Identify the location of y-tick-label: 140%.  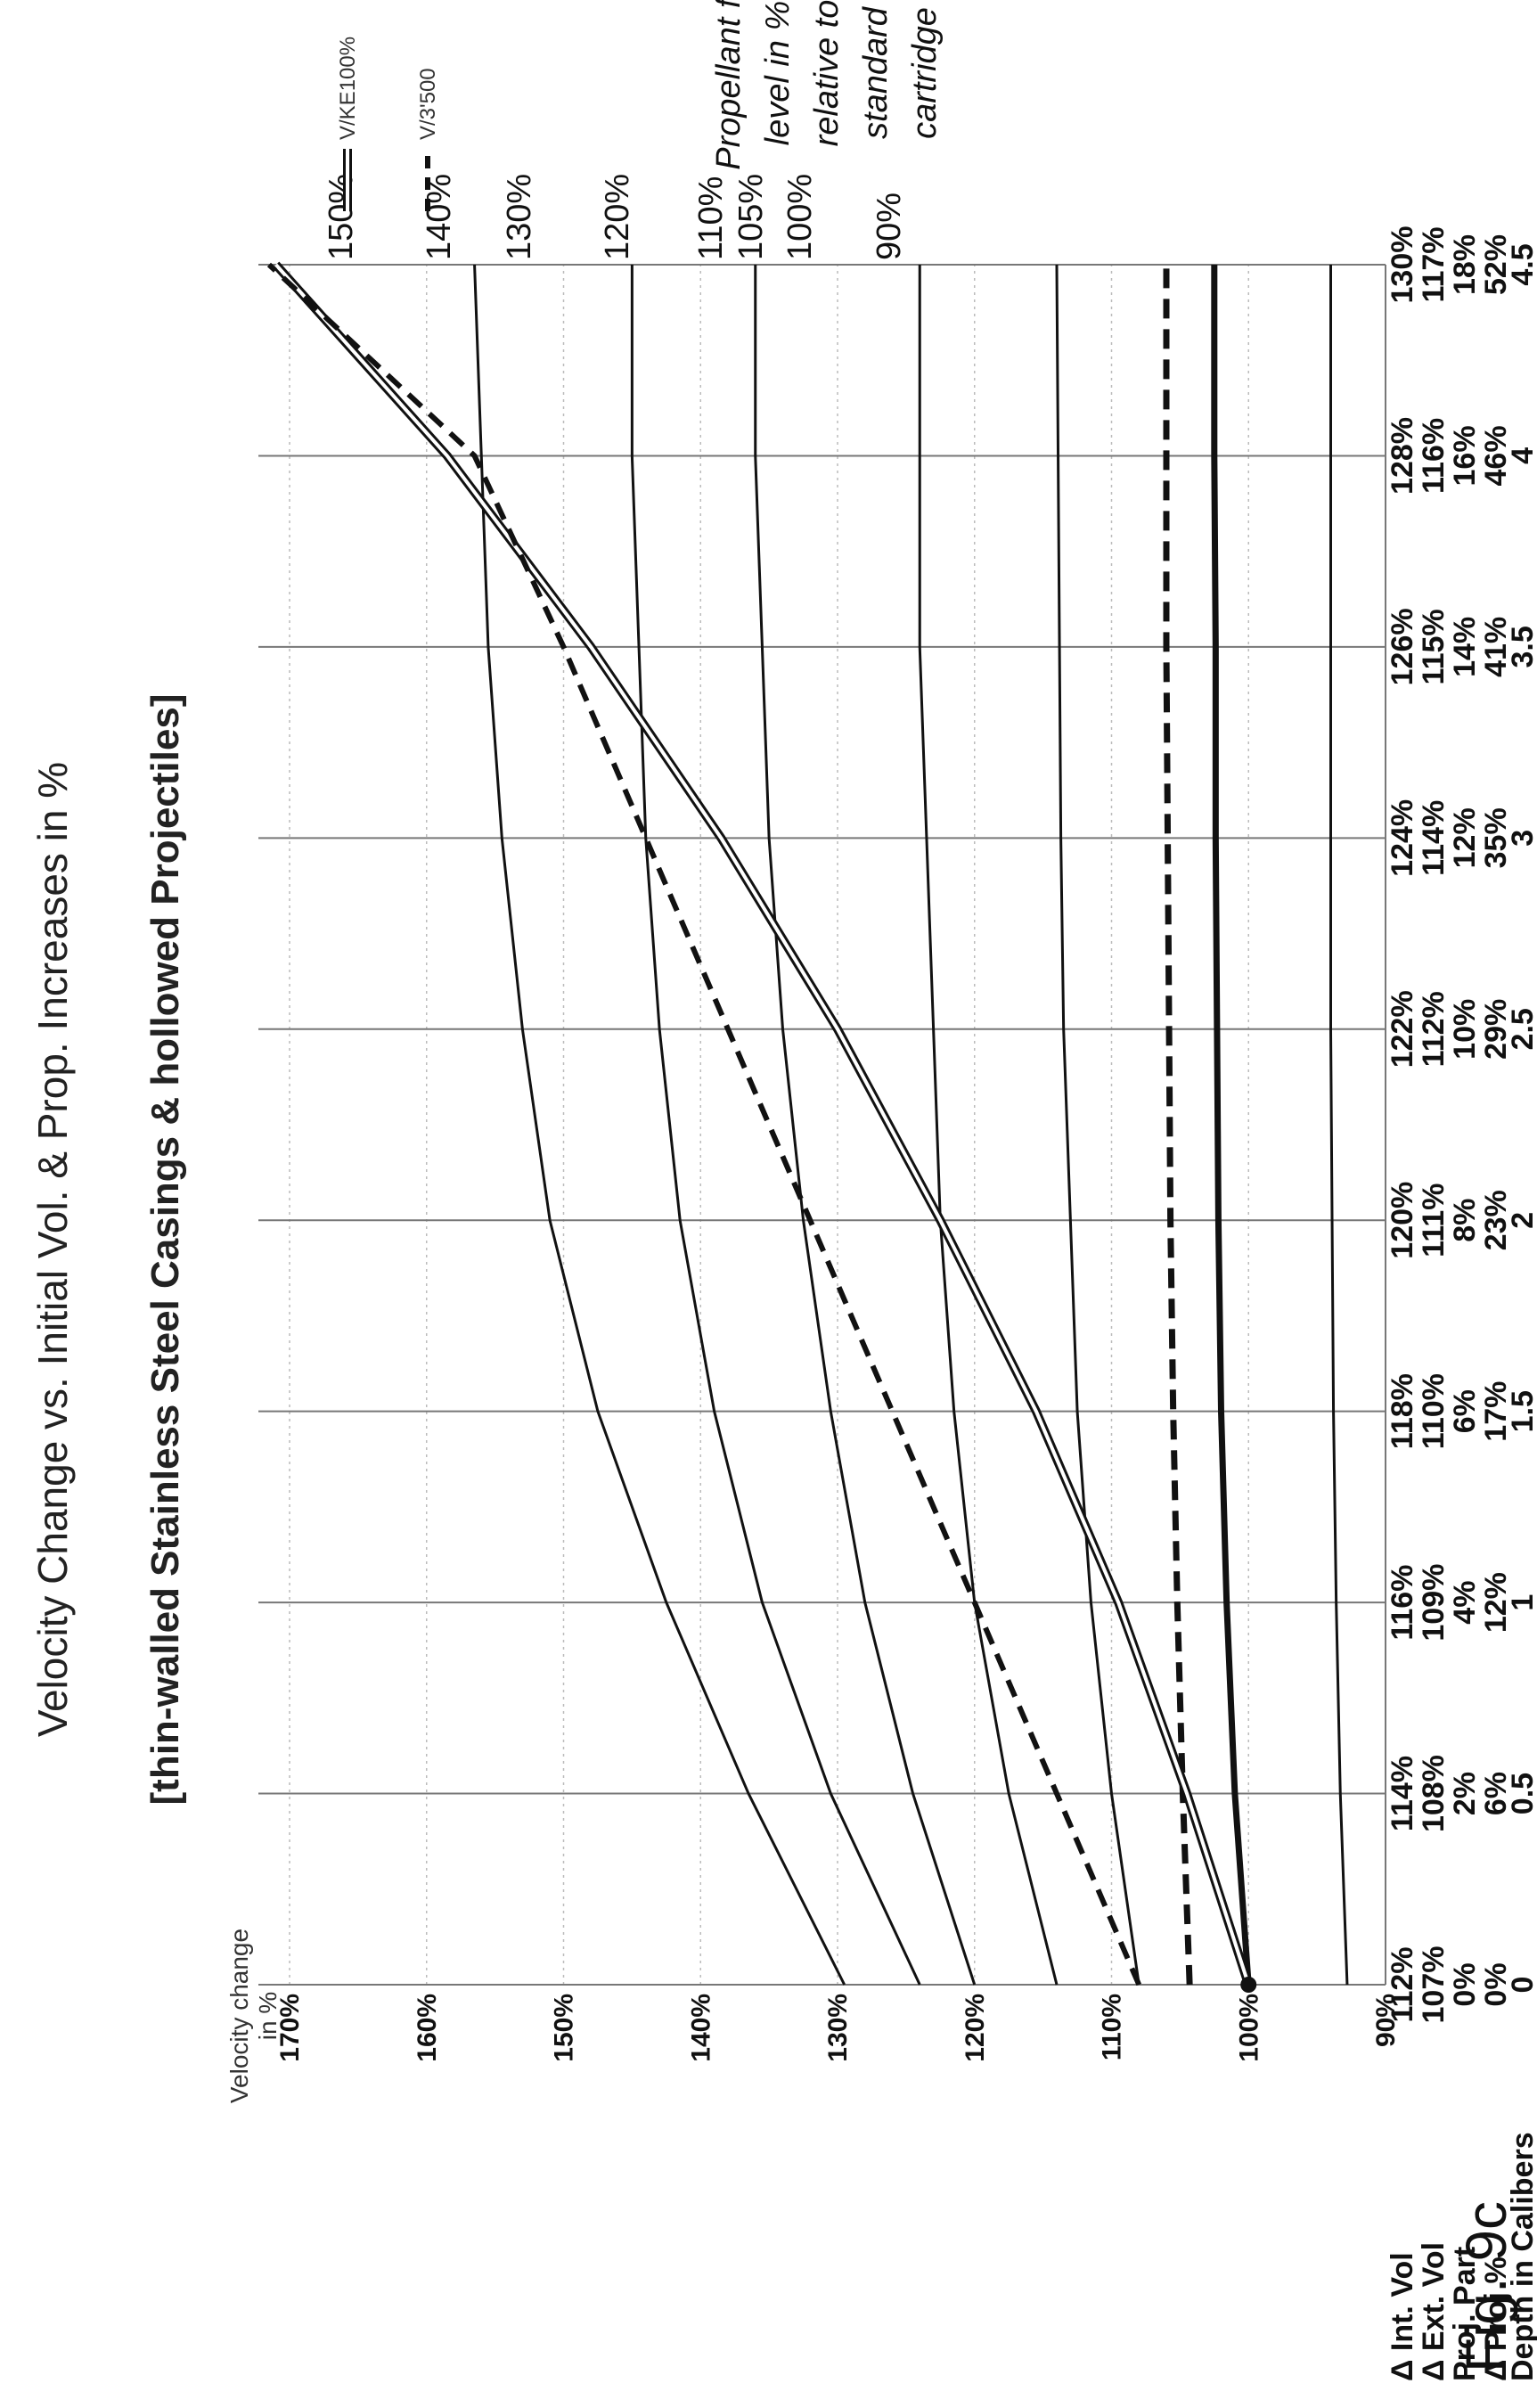
(700, 2028).